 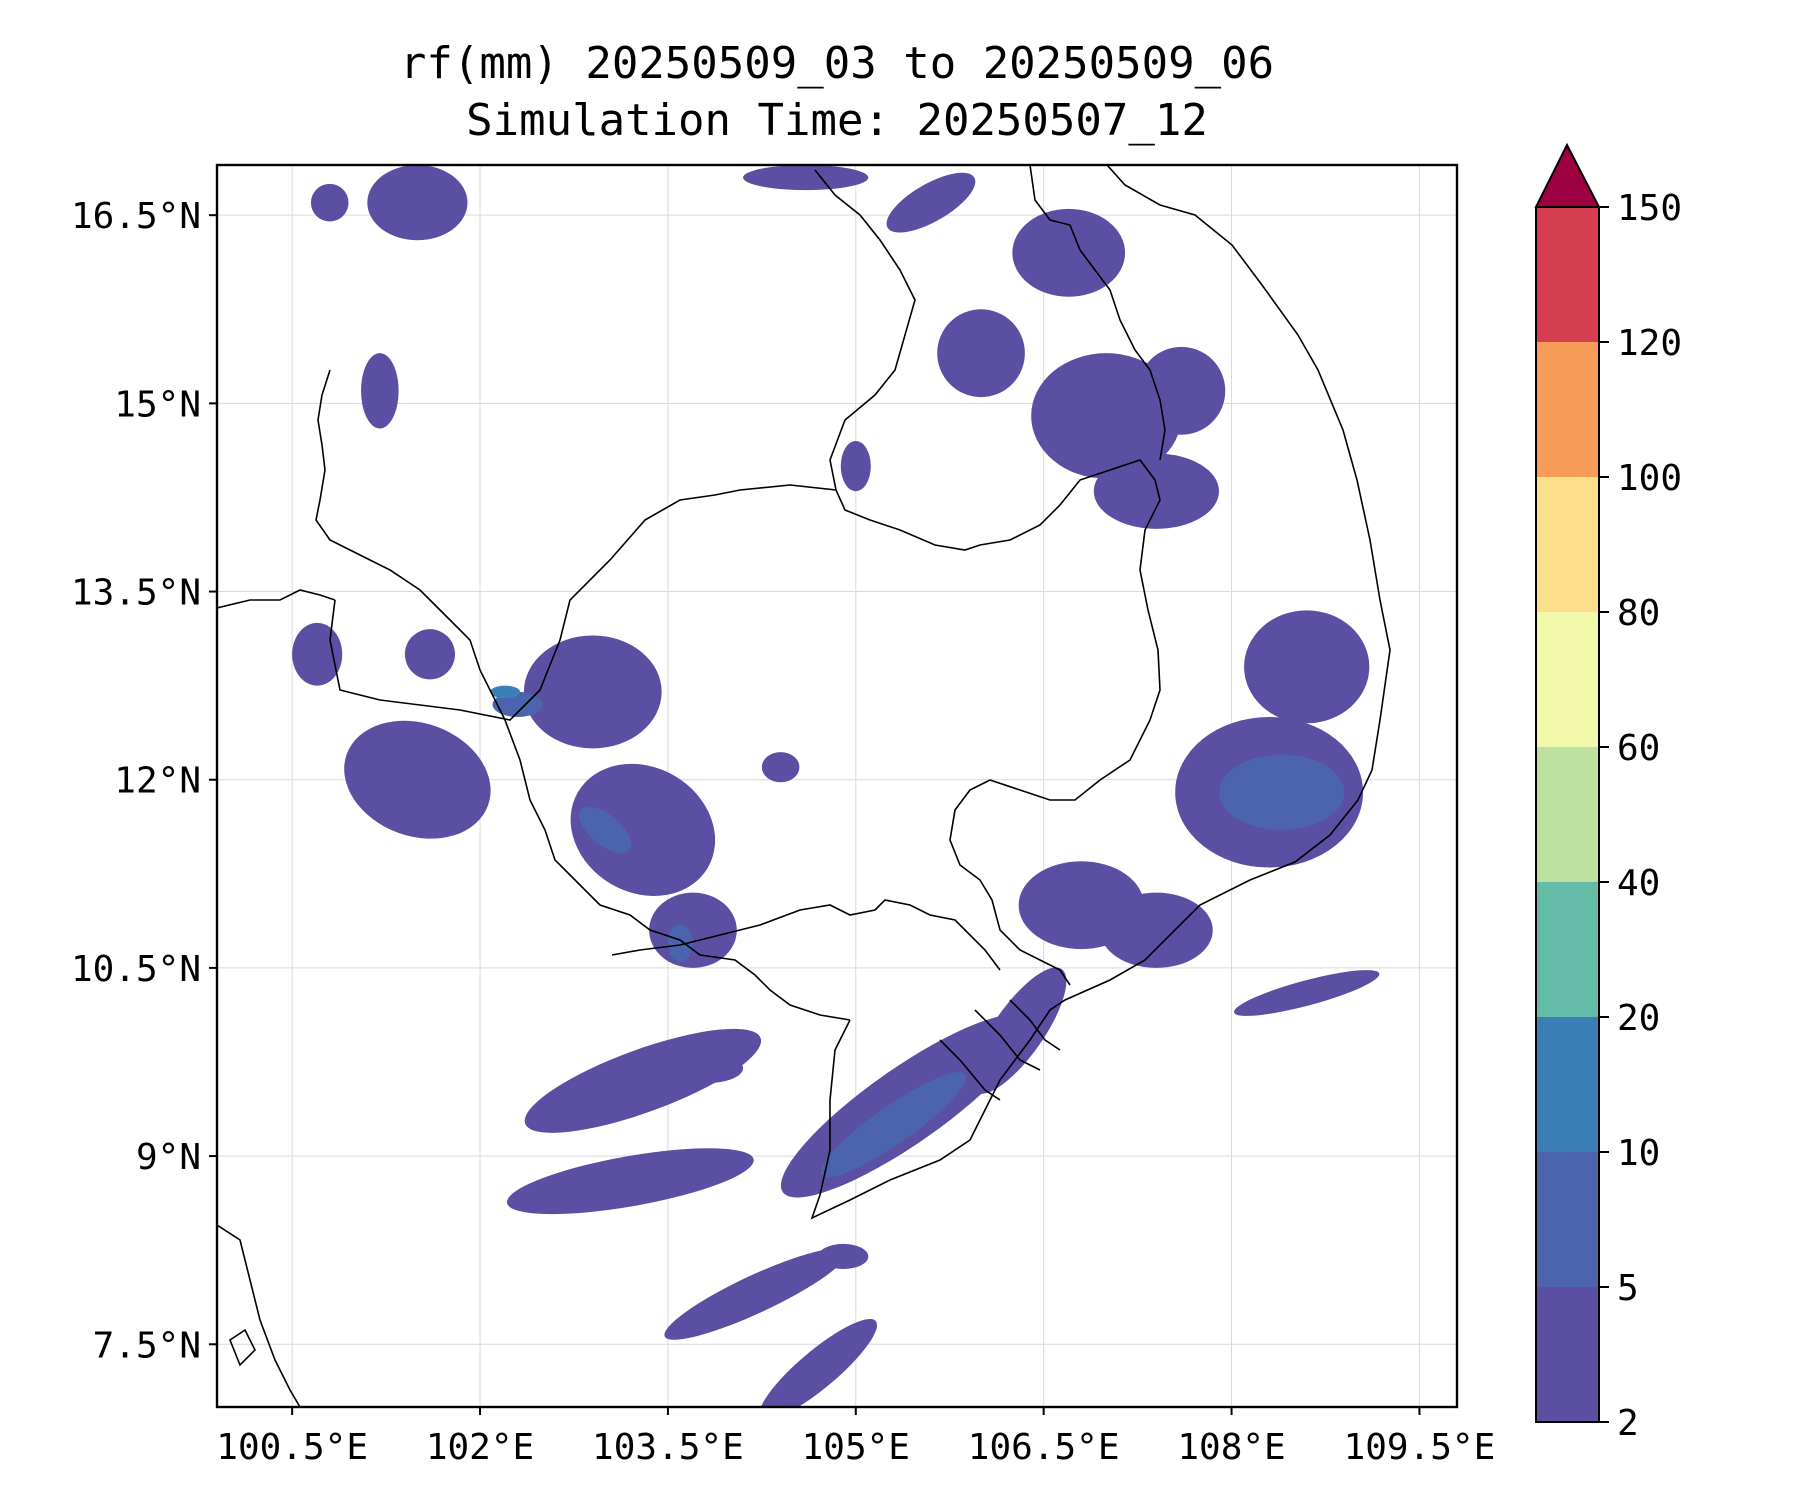 What do you see at coordinates (1640, 816) in the screenshot?
I see `colorbar-ticks: 2 5 10 20 40 60 80 100 120 150` at bounding box center [1640, 816].